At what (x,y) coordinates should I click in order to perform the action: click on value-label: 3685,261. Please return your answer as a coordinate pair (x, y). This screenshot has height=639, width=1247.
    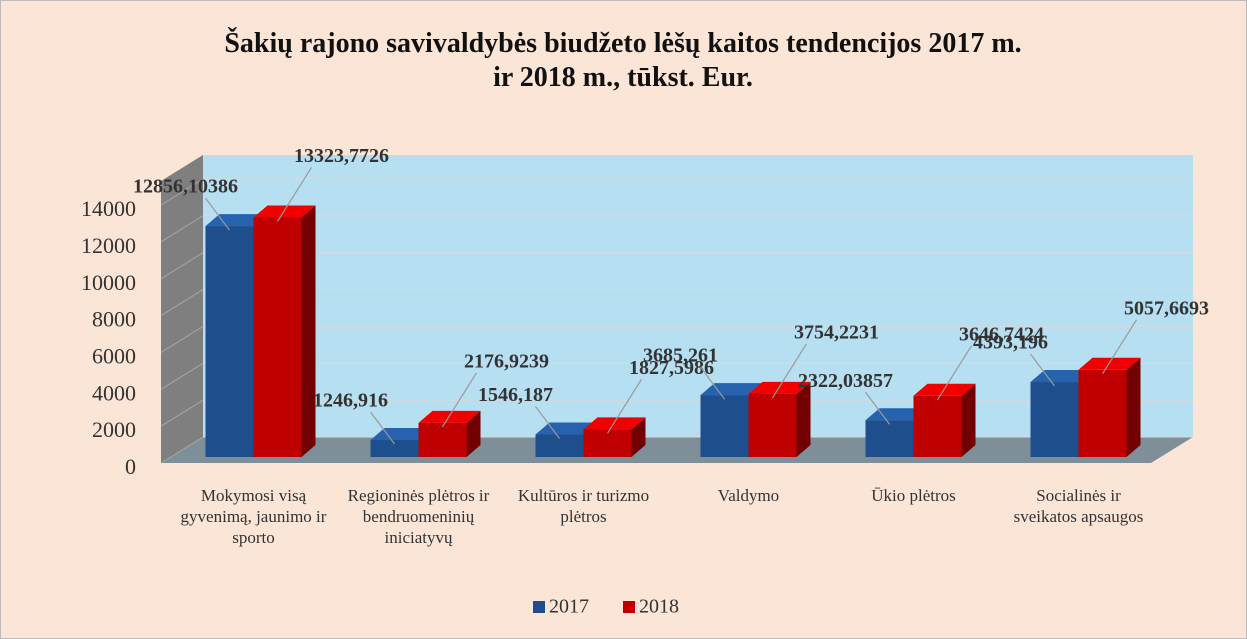
    Looking at the image, I should click on (680, 356).